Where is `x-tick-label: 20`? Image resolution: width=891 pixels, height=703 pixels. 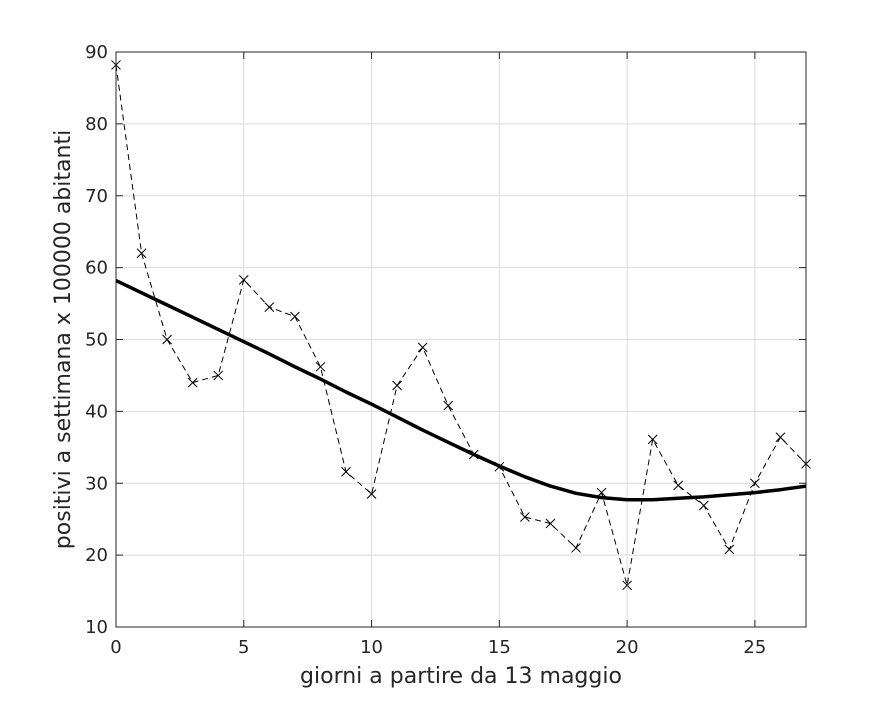
x-tick-label: 20 is located at coordinates (627, 647).